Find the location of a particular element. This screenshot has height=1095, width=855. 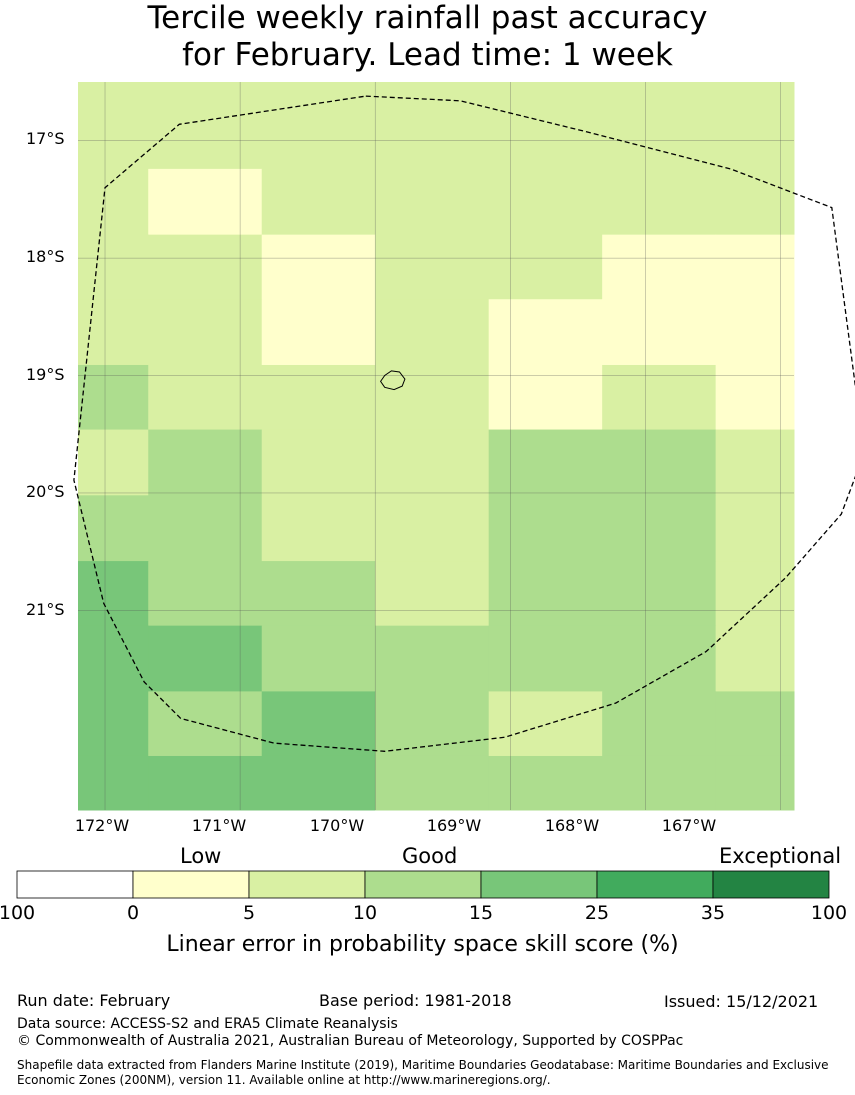

colorbar-tick-4: 15 is located at coordinates (481, 913).